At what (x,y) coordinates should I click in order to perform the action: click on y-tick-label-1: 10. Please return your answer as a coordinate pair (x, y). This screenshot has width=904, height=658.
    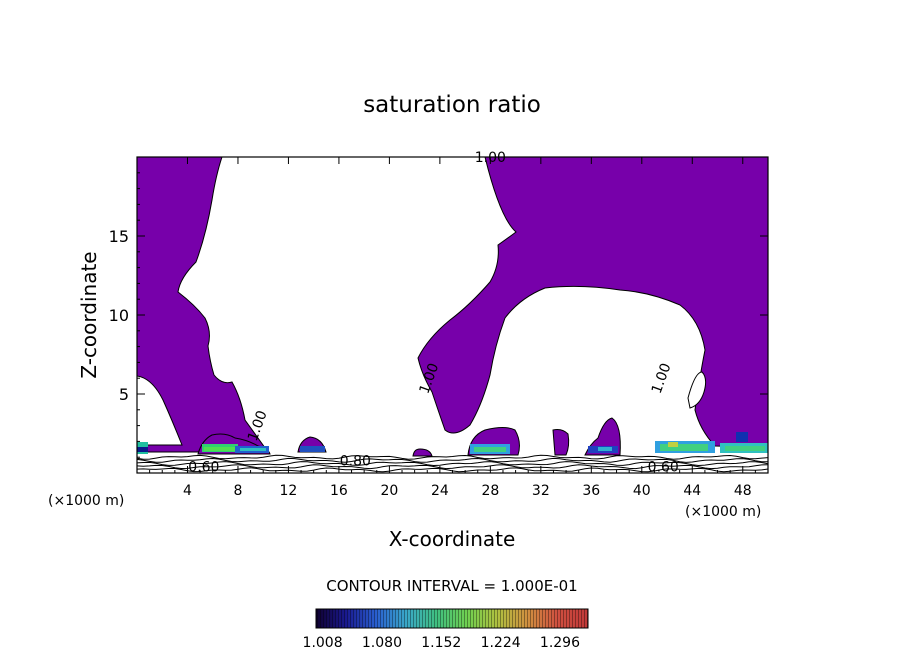
    Looking at the image, I should click on (119, 315).